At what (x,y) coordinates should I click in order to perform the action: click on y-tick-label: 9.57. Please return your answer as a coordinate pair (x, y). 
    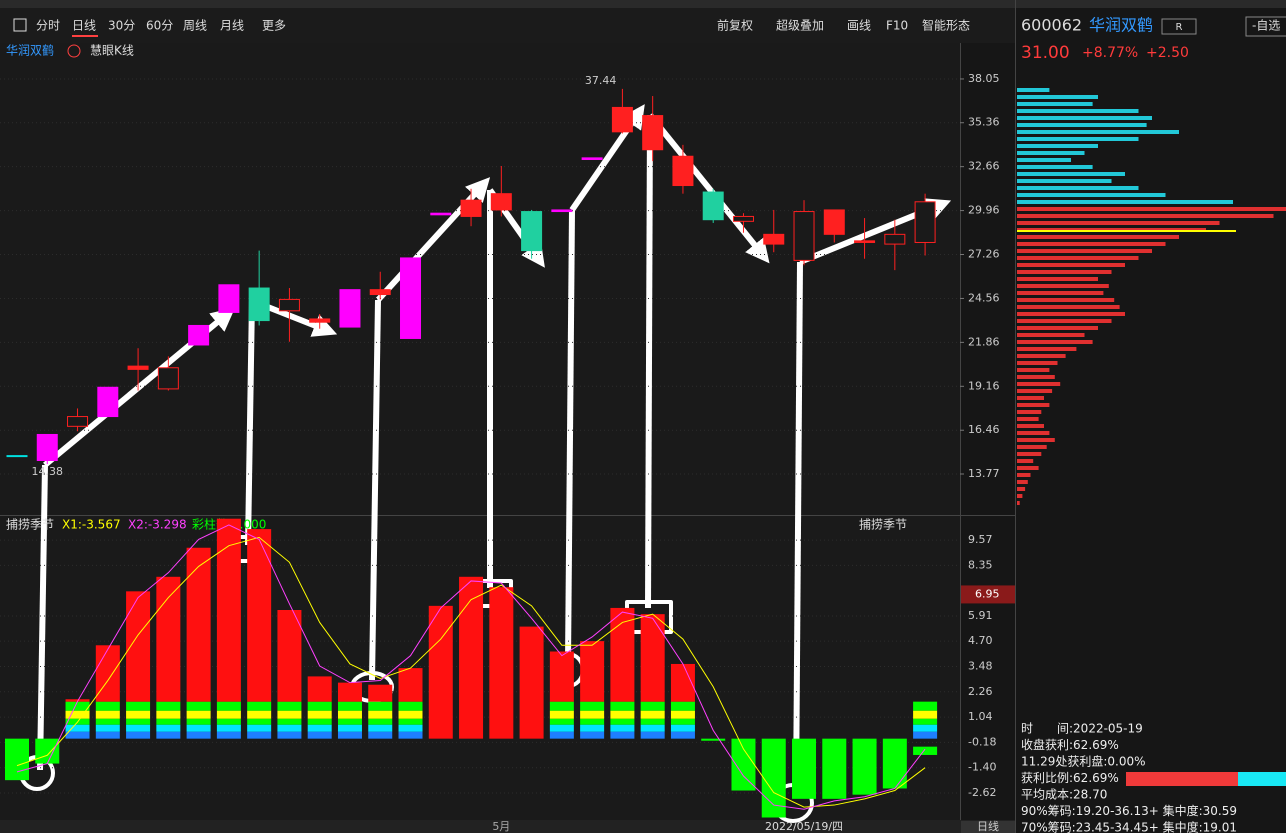
    Looking at the image, I should click on (980, 539).